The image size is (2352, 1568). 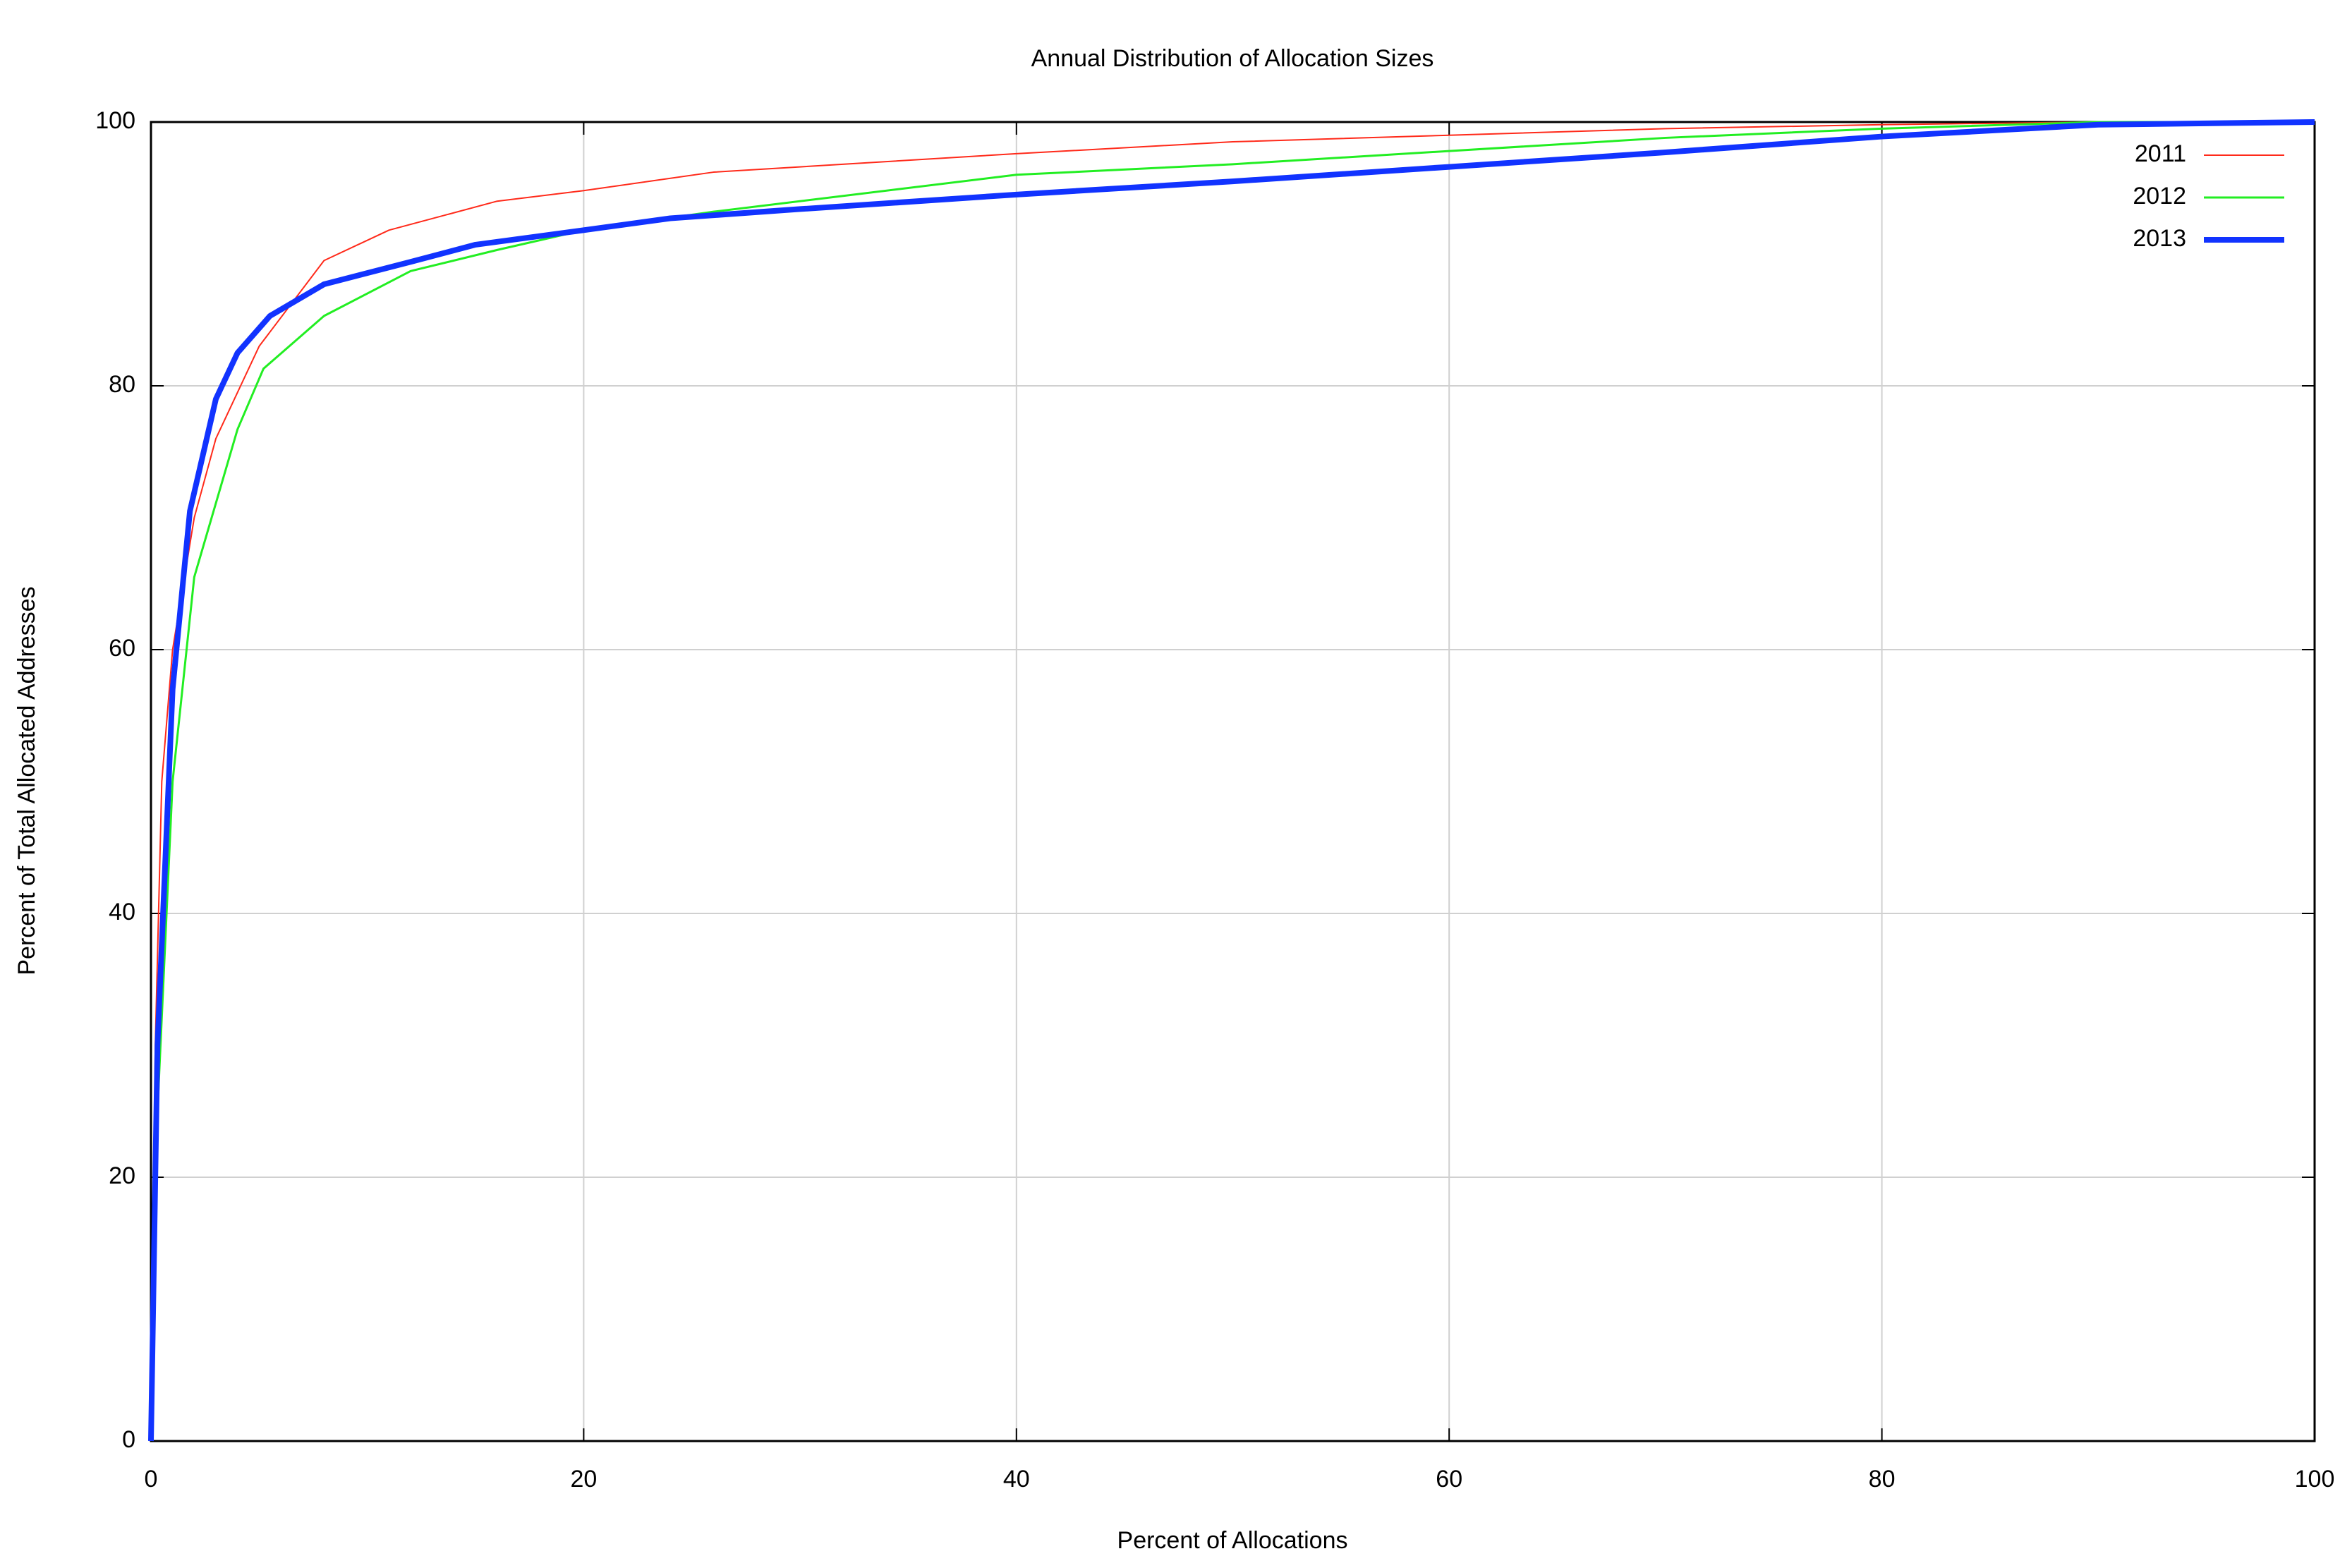 I want to click on y-tick-label: 0, so click(x=128, y=1439).